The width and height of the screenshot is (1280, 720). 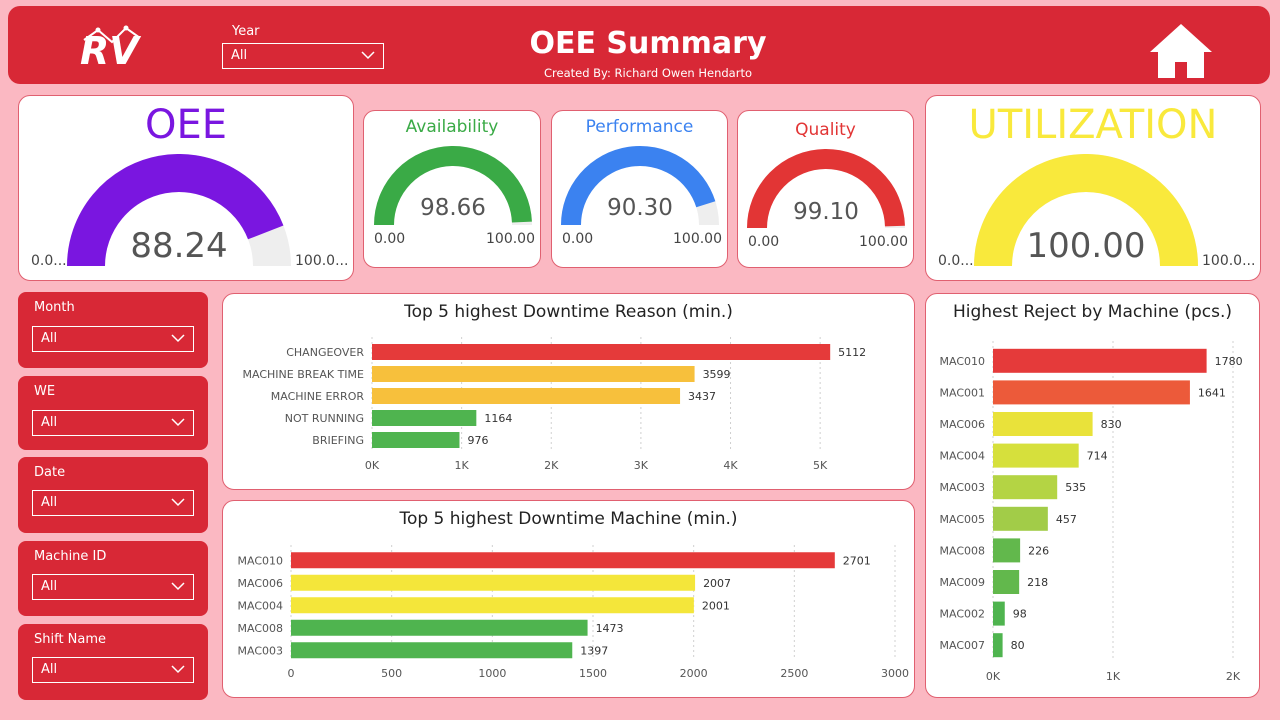 What do you see at coordinates (641, 465) in the screenshot?
I see `x-tick-label: 3K` at bounding box center [641, 465].